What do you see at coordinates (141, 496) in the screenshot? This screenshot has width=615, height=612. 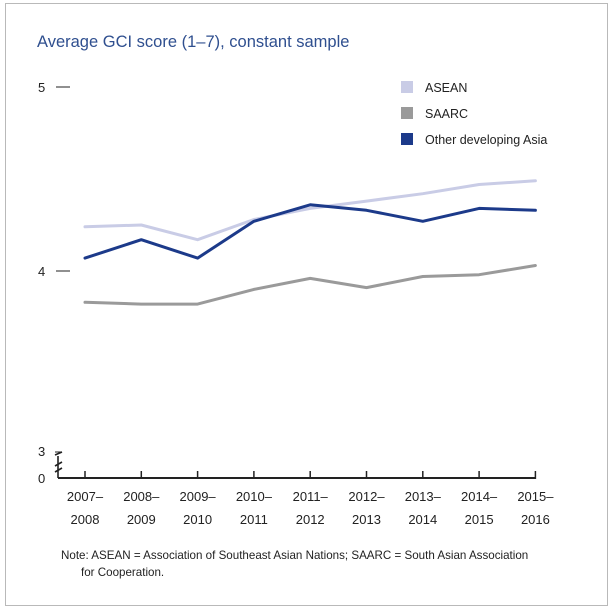 I see `x-tick-label: 2008–` at bounding box center [141, 496].